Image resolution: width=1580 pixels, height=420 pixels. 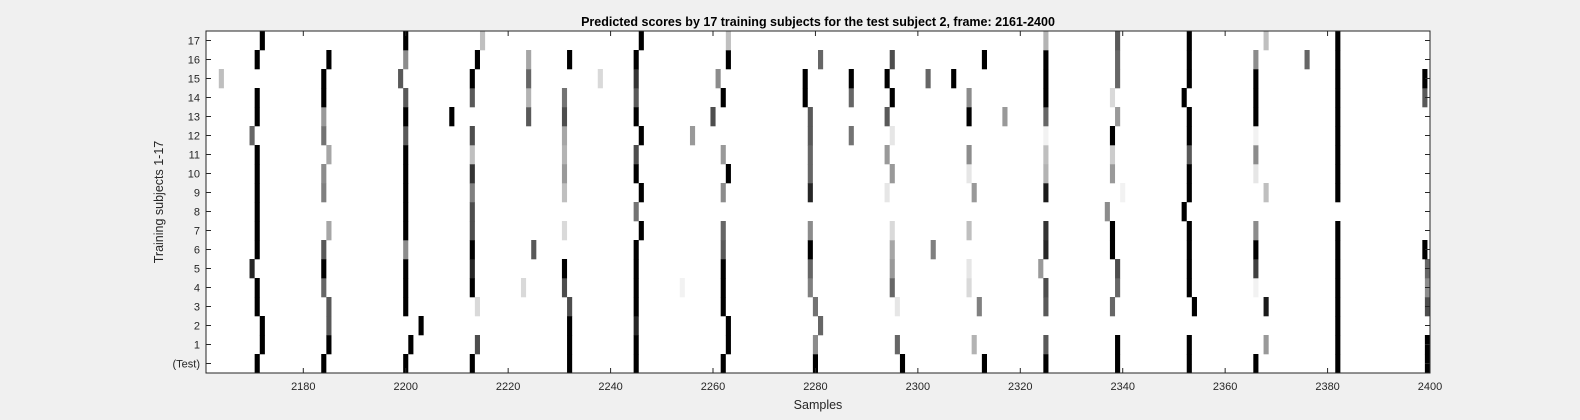 What do you see at coordinates (194, 42) in the screenshot?
I see `y-tick-label: 17` at bounding box center [194, 42].